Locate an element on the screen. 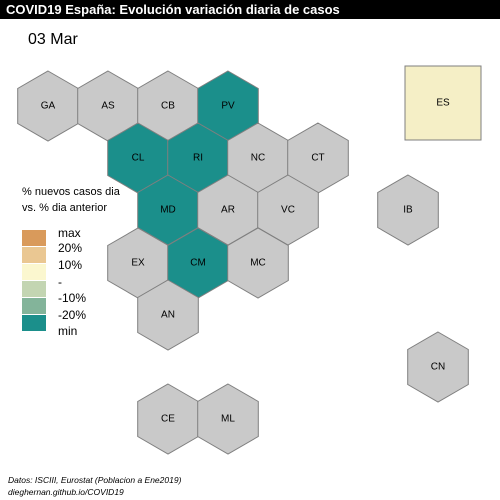  hex-region-ml: ML is located at coordinates (228, 419).